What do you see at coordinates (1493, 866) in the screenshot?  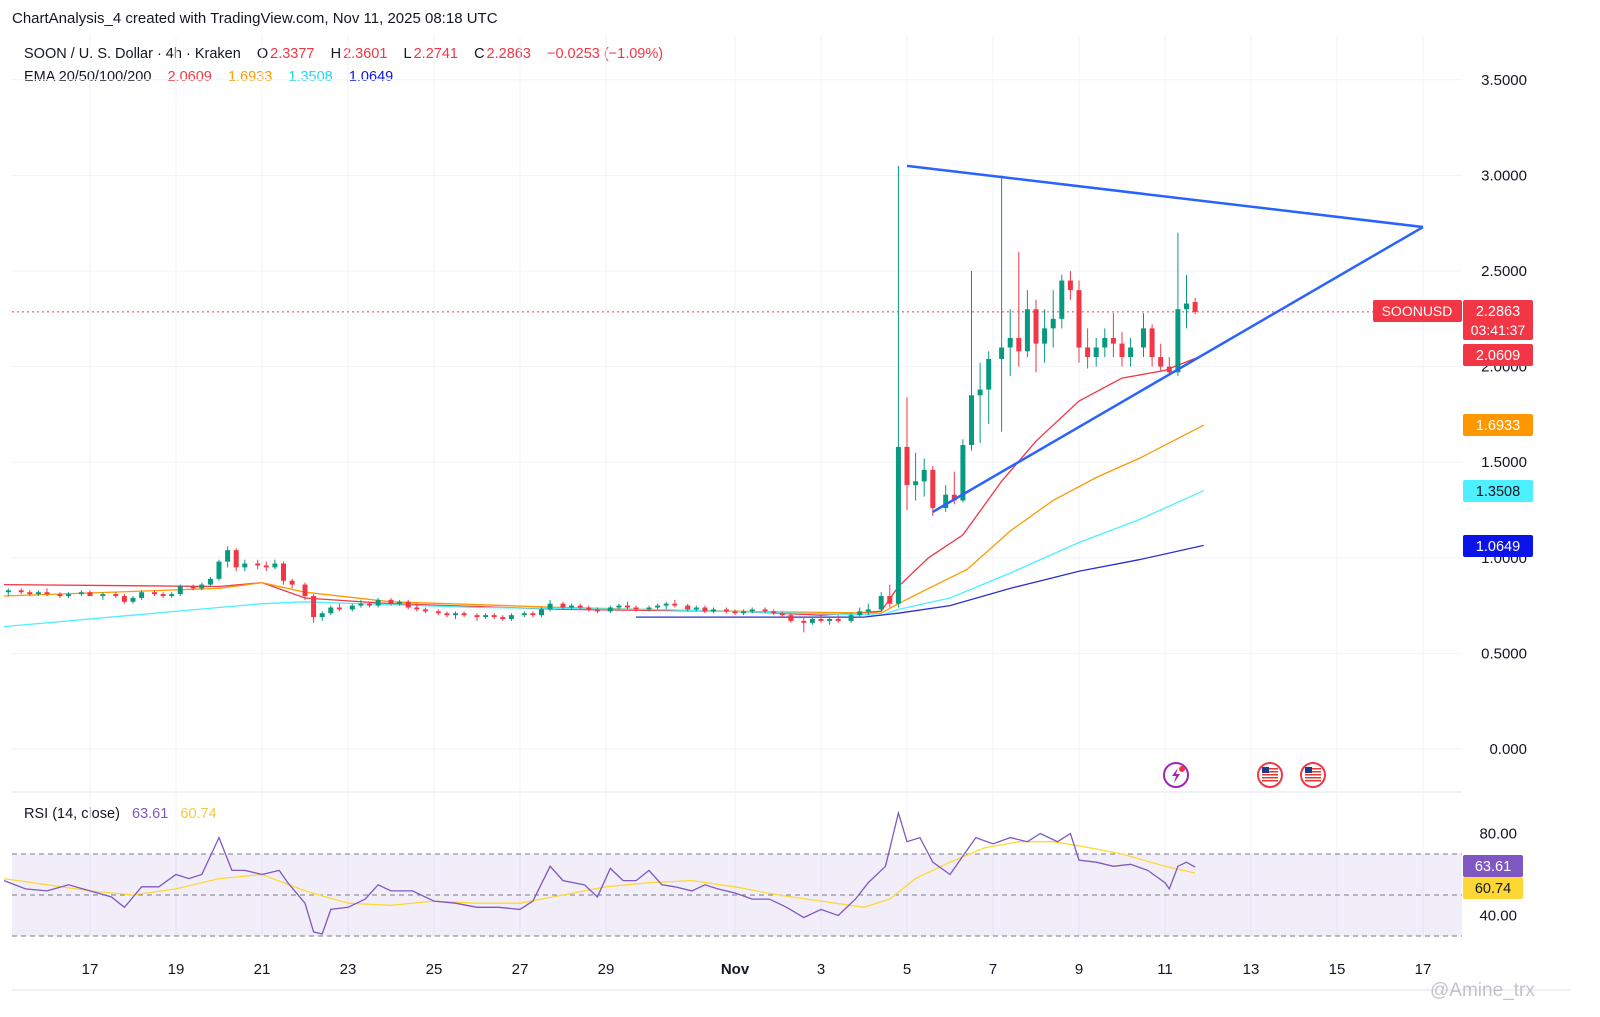 I see `rsi-badge` at bounding box center [1493, 866].